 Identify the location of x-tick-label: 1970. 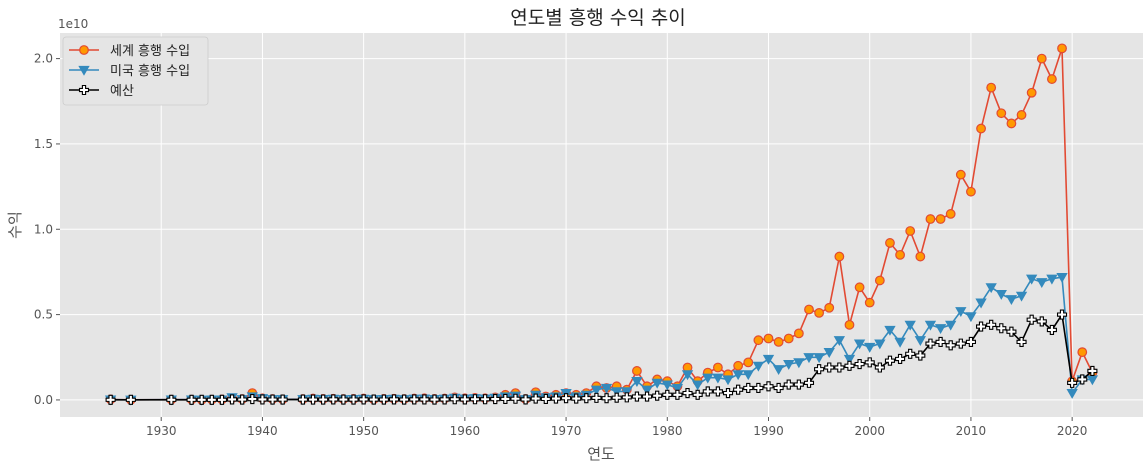
(566, 431).